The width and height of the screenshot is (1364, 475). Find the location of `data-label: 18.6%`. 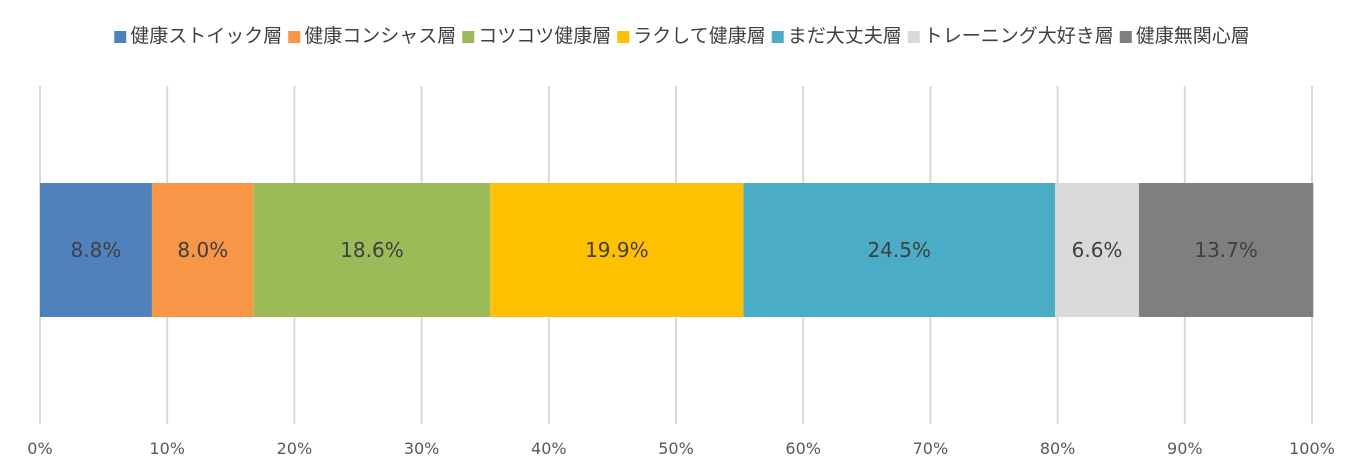

data-label: 18.6% is located at coordinates (372, 250).